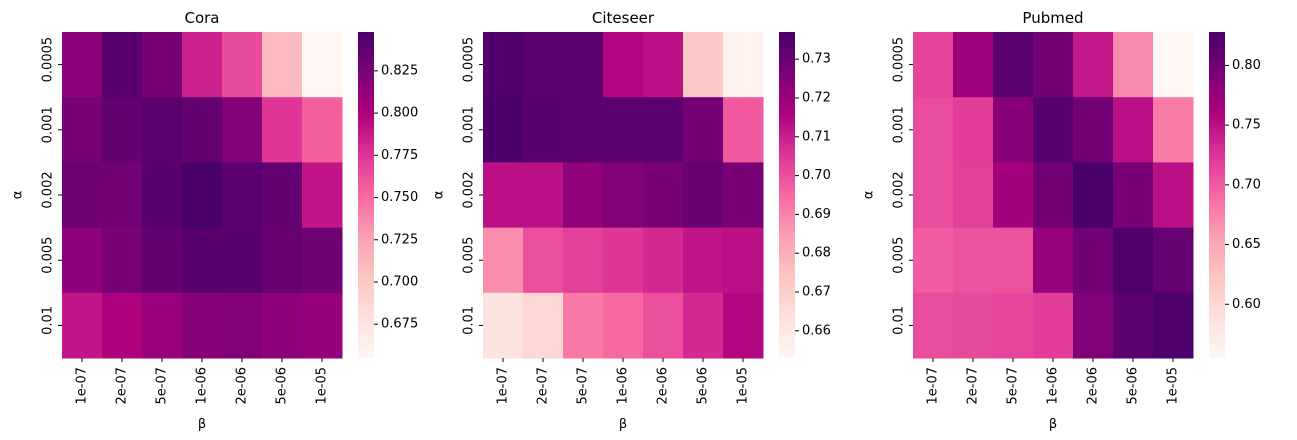  Describe the element at coordinates (816, 97) in the screenshot. I see `colorbar-tick-label: 0.72` at that location.